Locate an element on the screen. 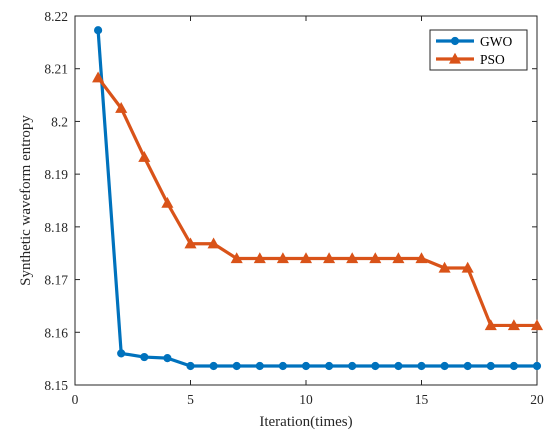  y-tick-label: 8.18 is located at coordinates (56, 227).